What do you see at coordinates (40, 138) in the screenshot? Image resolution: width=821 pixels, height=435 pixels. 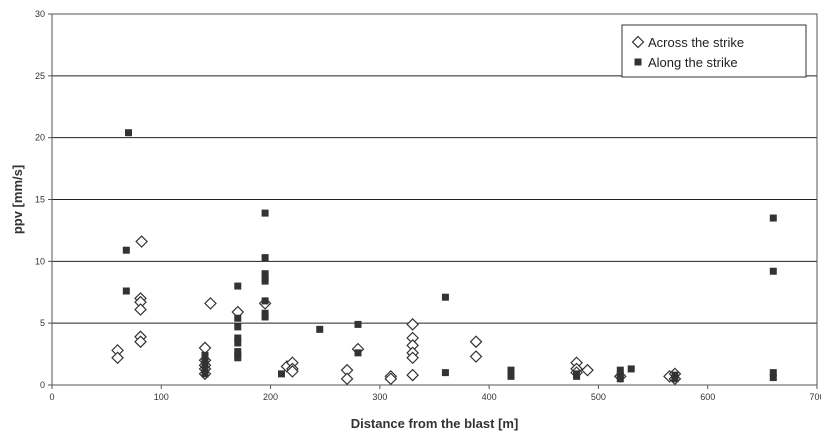 I see `y-tick-label: 20` at bounding box center [40, 138].